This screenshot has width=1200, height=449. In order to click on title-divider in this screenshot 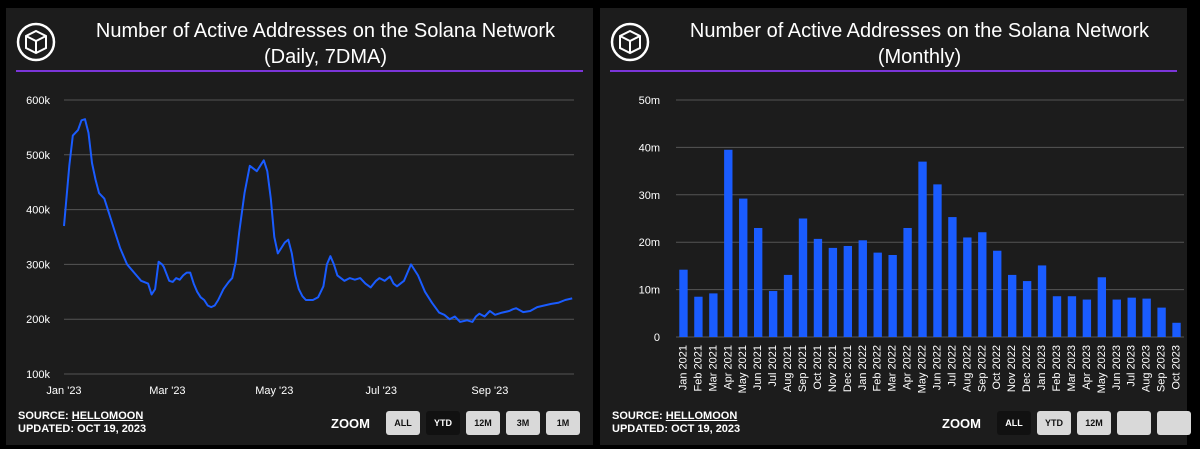, I will do `click(893, 71)`.